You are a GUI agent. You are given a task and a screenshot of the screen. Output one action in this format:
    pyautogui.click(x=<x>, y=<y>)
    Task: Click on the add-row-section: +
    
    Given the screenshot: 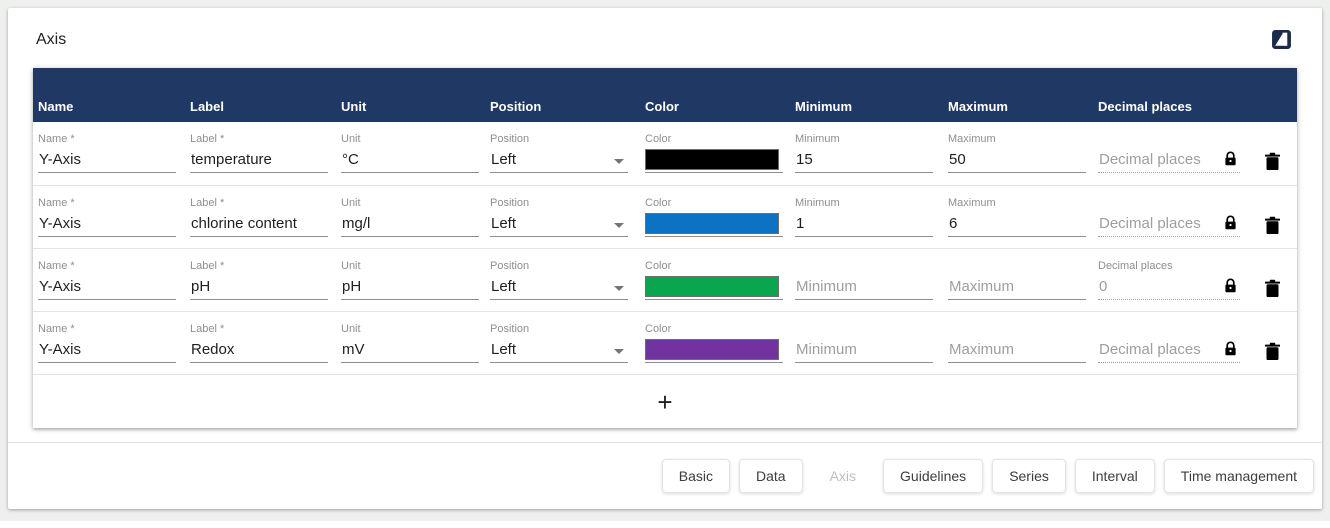 What is the action you would take?
    pyautogui.click(x=665, y=401)
    